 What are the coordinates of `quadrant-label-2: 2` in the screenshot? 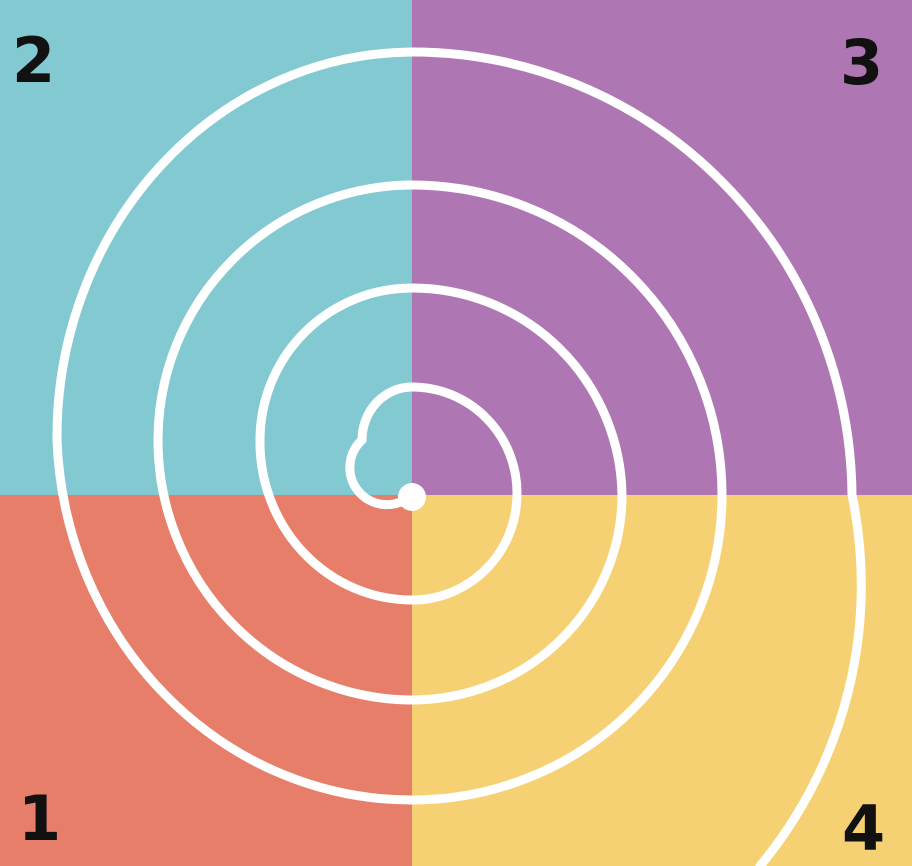 It's located at (33, 60).